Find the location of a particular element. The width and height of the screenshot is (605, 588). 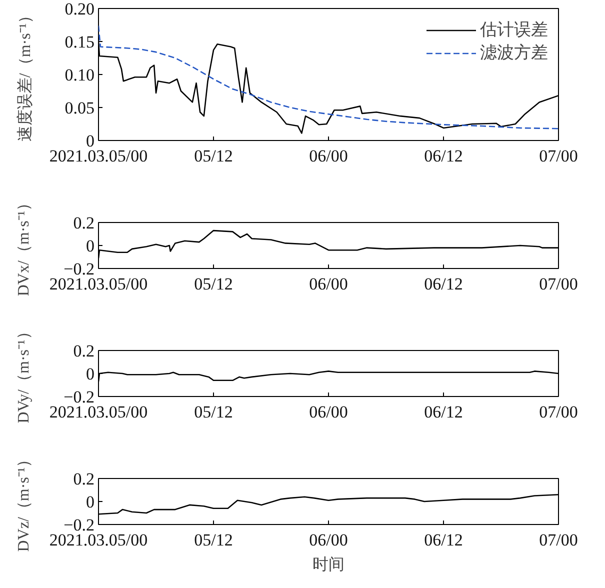

y-tick-label: 0.20 is located at coordinates (79, 9).